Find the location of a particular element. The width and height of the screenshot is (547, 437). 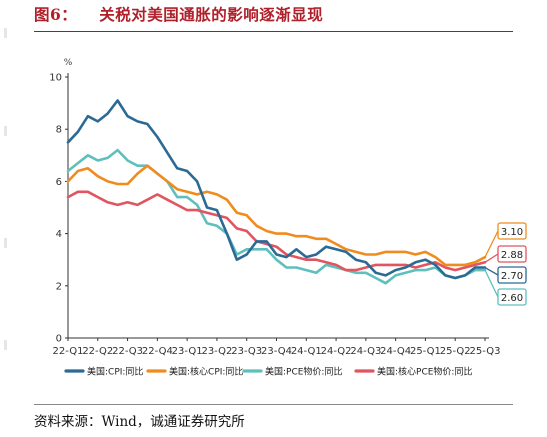

x-tick-label: 25-Q1 is located at coordinates (425, 351).